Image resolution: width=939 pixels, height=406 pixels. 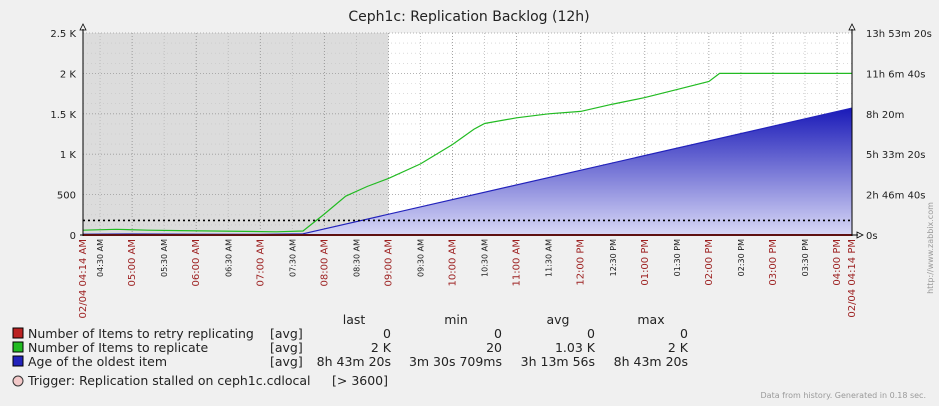 What do you see at coordinates (773, 262) in the screenshot?
I see `x-tick-label: 03:00 PM` at bounding box center [773, 262].